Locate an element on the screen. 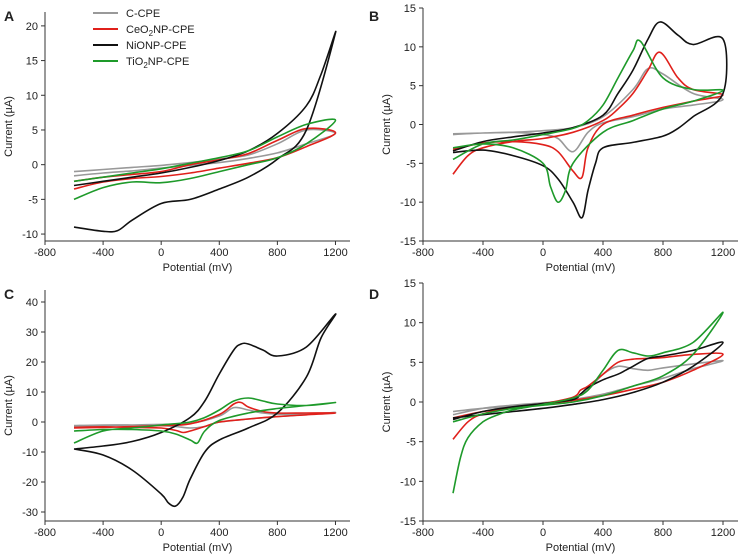 The height and width of the screenshot is (558, 743). panel-letter: B is located at coordinates (374, 16).